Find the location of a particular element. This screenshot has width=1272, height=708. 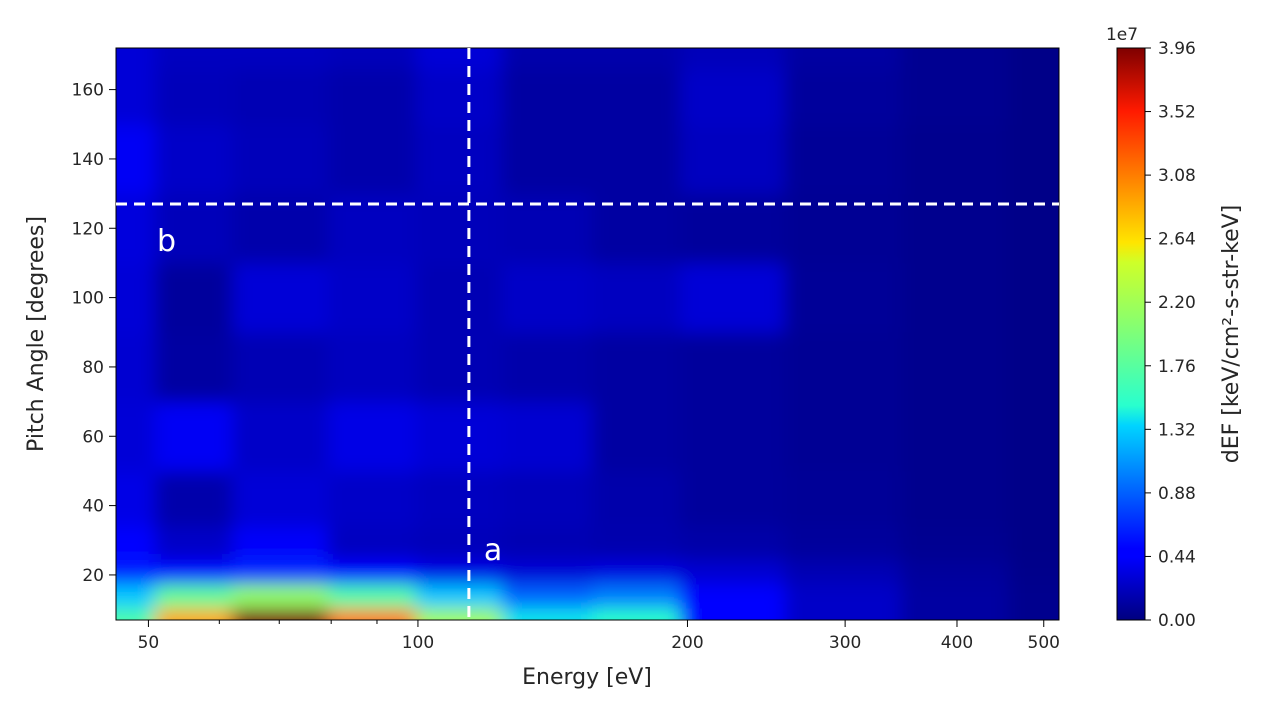

colorbar-tick-label: 2.20 is located at coordinates (1177, 303).